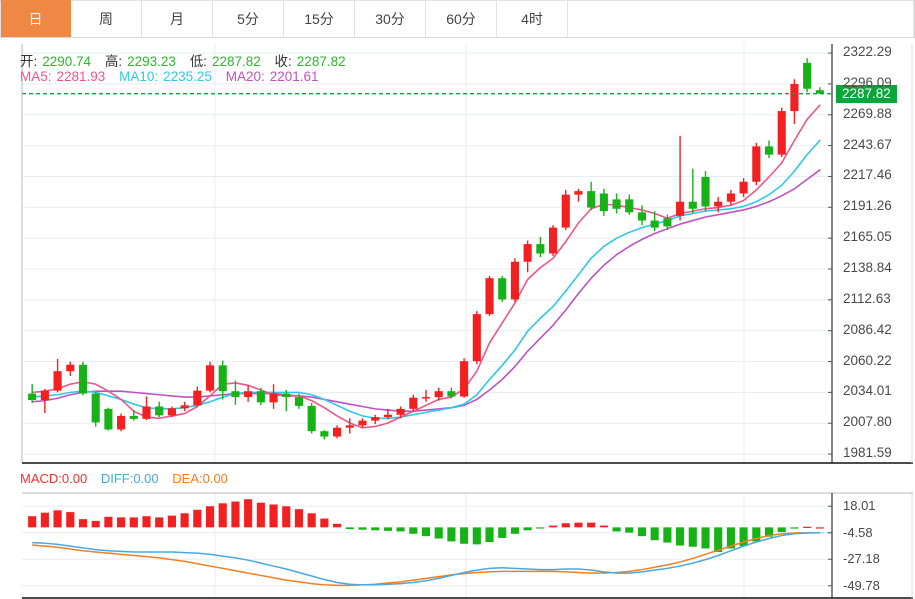 This screenshot has width=915, height=599. Describe the element at coordinates (867, 206) in the screenshot. I see `price-axis-tick-label: 2191.26` at that location.